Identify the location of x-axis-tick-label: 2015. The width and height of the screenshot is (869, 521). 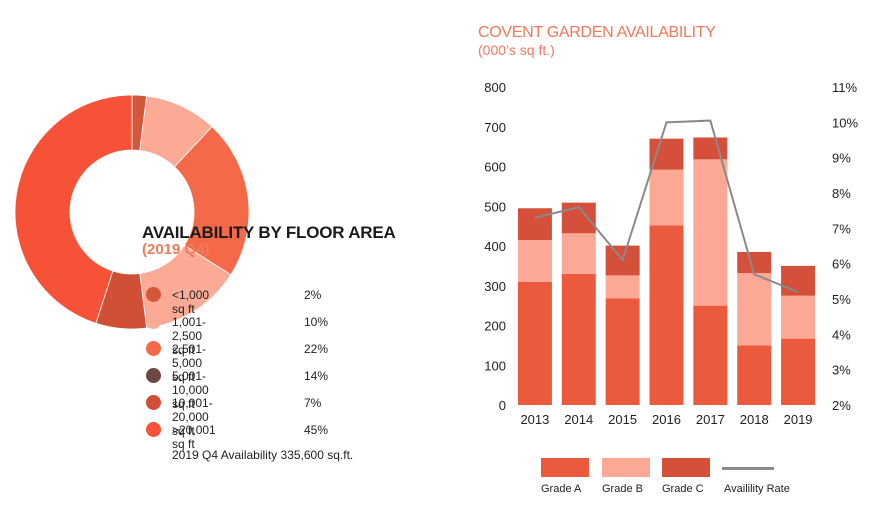
(622, 419).